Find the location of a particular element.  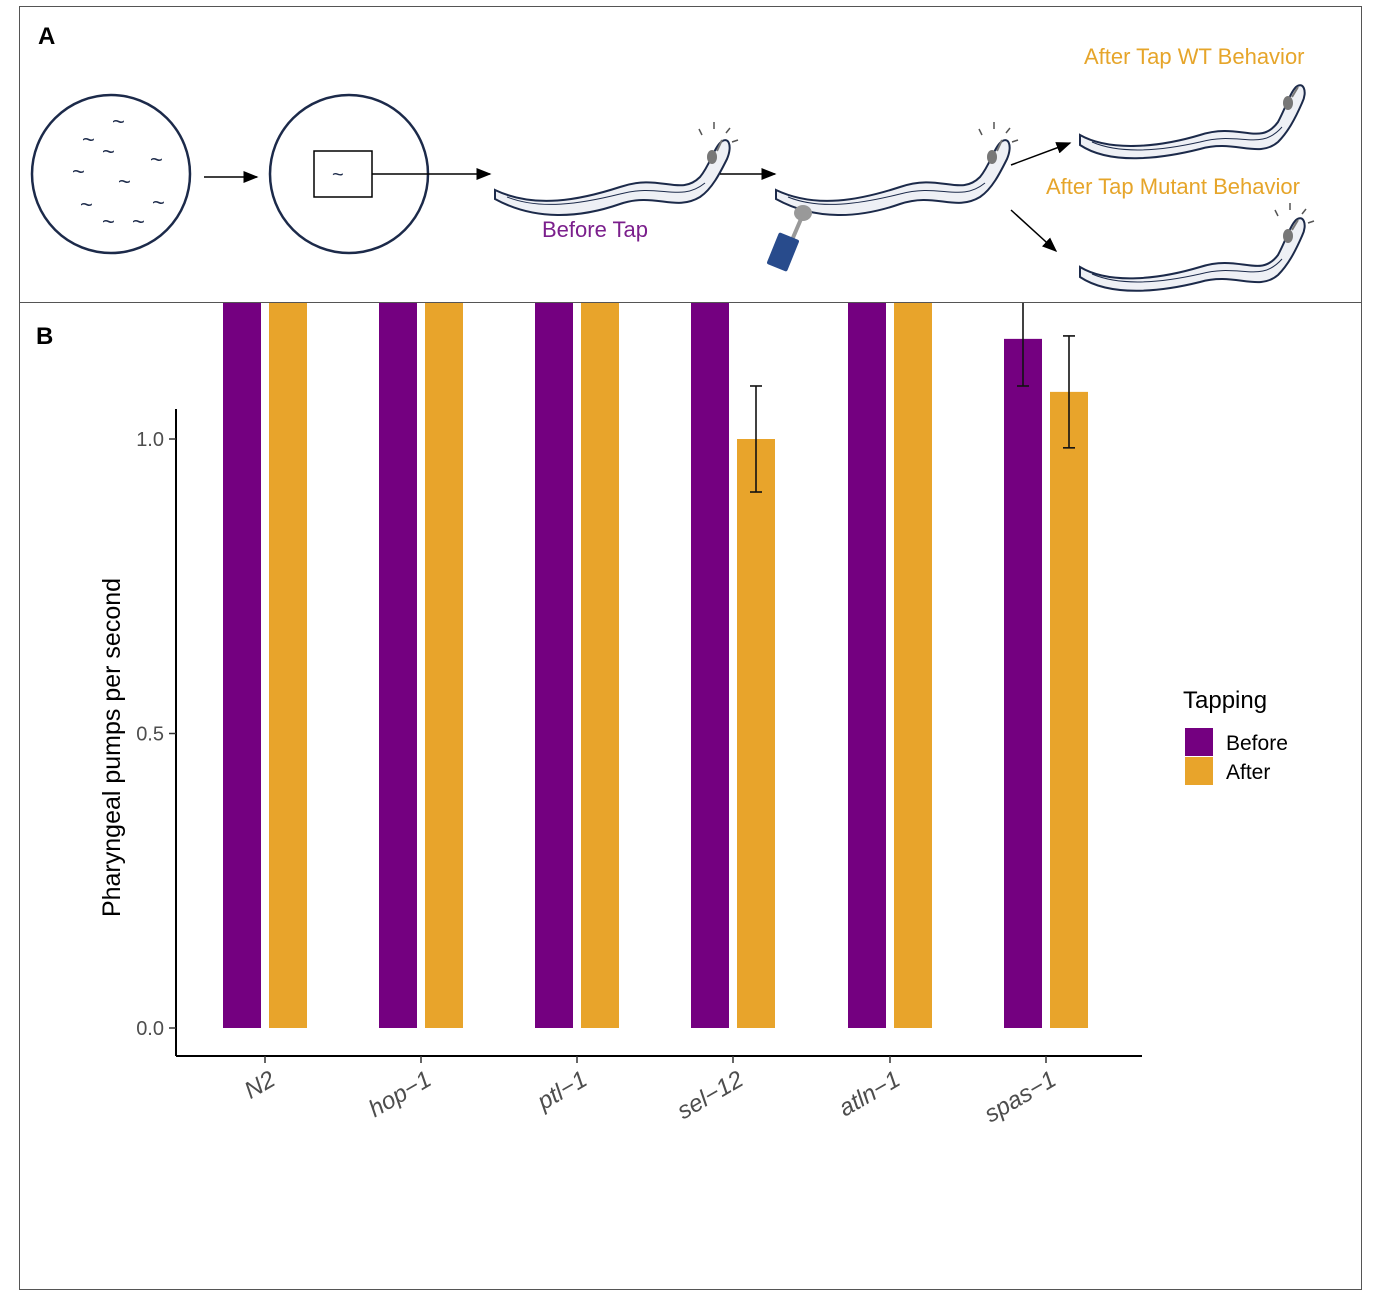

worm-after-tap-wt is located at coordinates (1192, 122).